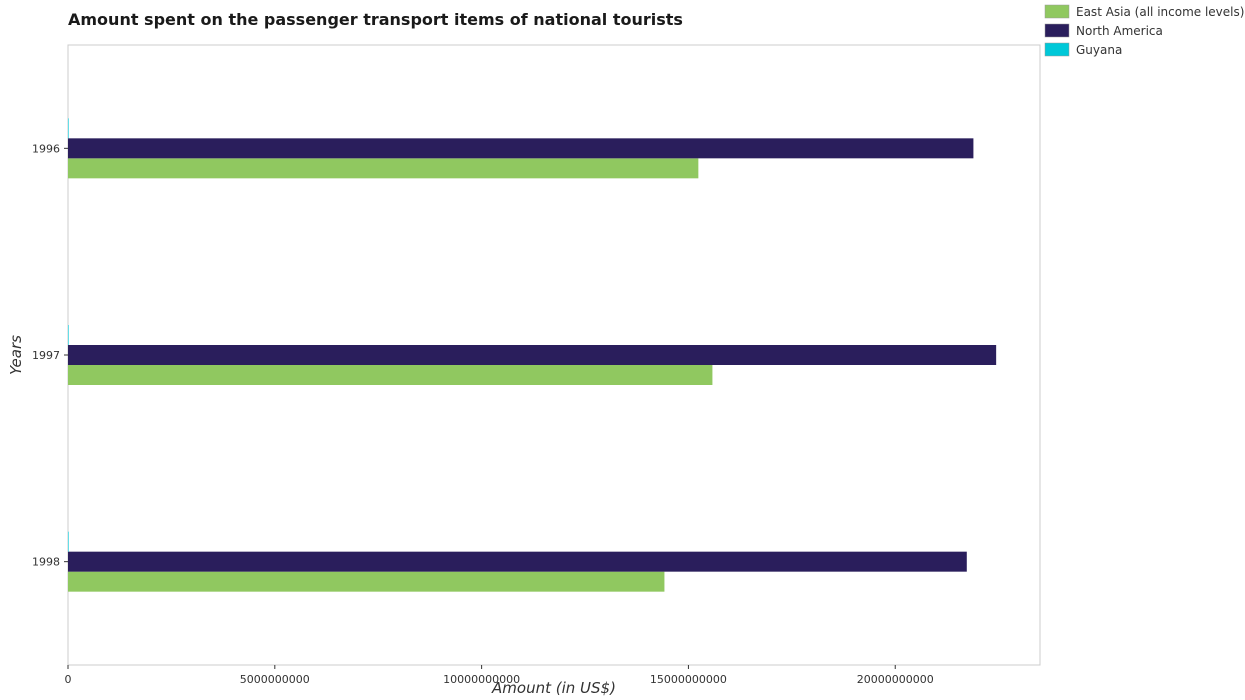 The width and height of the screenshot is (1245, 700). Describe the element at coordinates (1057, 49) in the screenshot. I see `legend-swatch-guyana` at that location.